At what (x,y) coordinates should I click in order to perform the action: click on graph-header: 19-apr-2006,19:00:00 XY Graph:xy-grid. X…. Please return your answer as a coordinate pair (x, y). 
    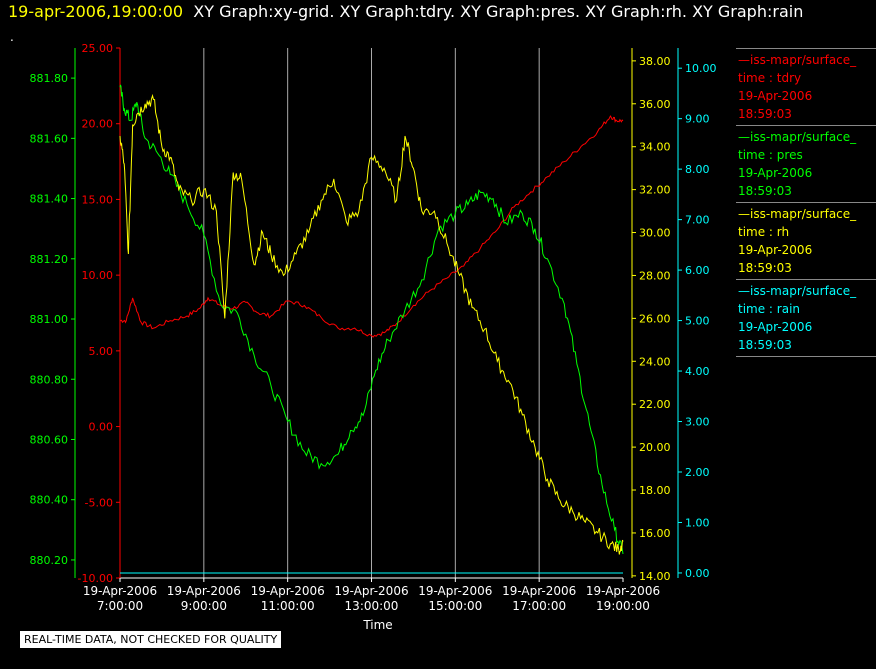
    Looking at the image, I should click on (405, 11).